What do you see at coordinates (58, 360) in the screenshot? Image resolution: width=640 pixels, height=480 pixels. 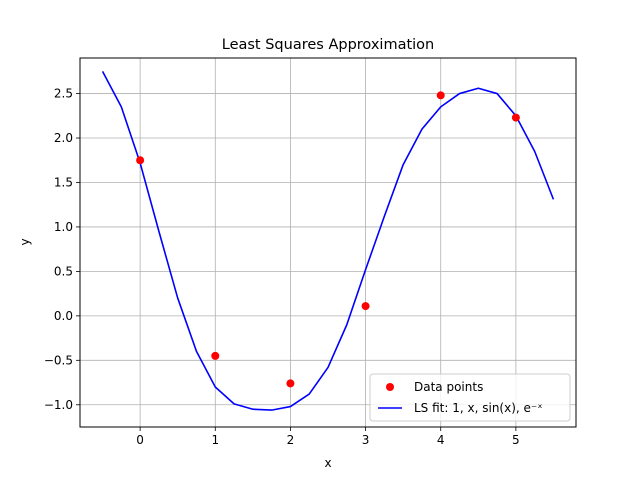 I see `y-tick-label: −0.5` at bounding box center [58, 360].